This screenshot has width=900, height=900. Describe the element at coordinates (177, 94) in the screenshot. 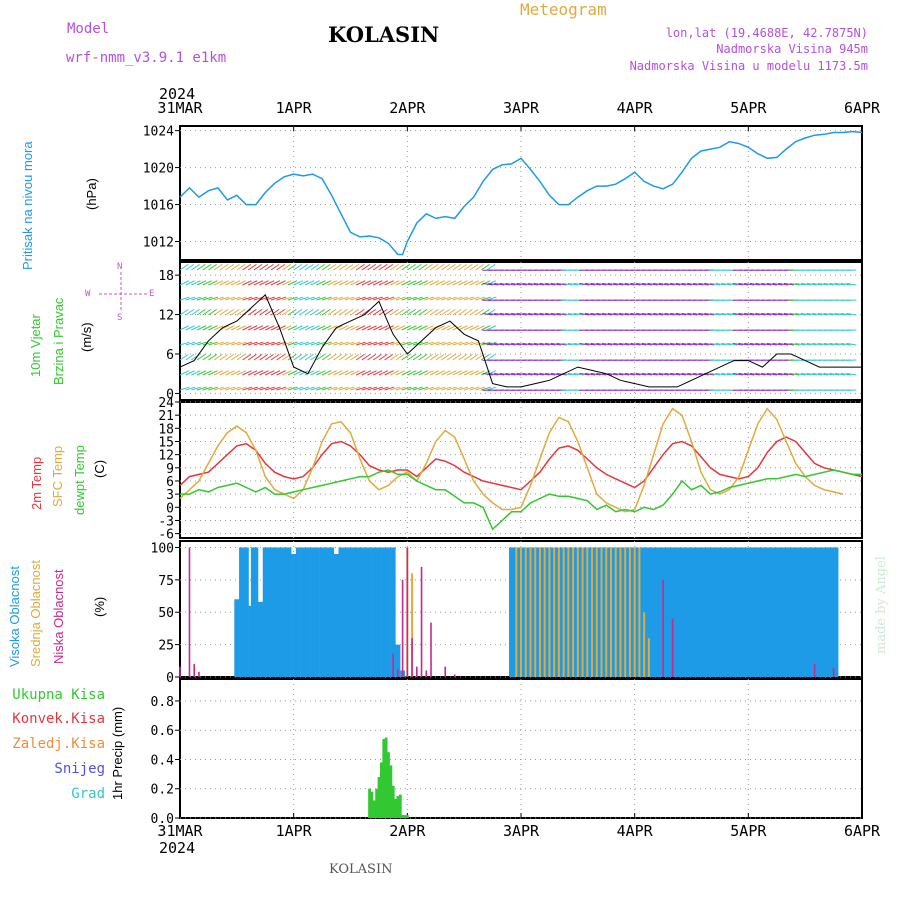

I see `year-top: 2024` at that location.